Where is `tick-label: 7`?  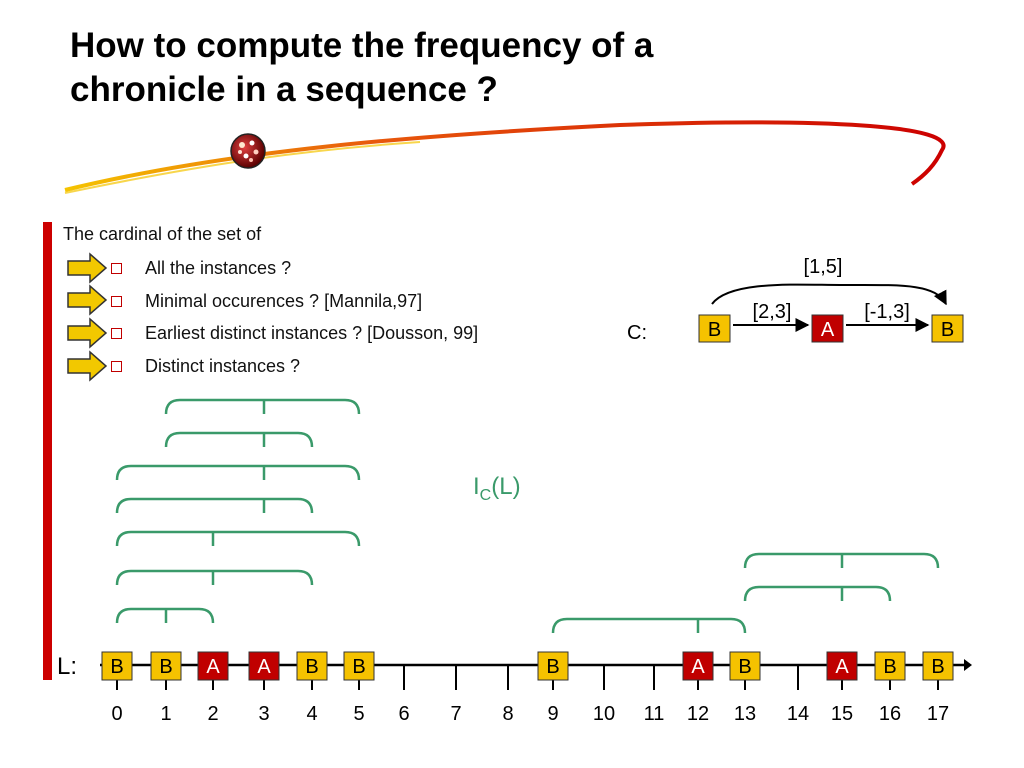
tick-label: 7 is located at coordinates (455, 714).